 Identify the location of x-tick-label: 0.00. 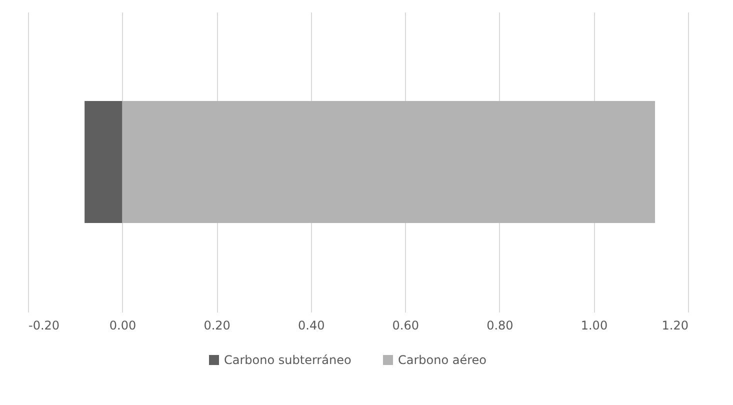
(122, 325).